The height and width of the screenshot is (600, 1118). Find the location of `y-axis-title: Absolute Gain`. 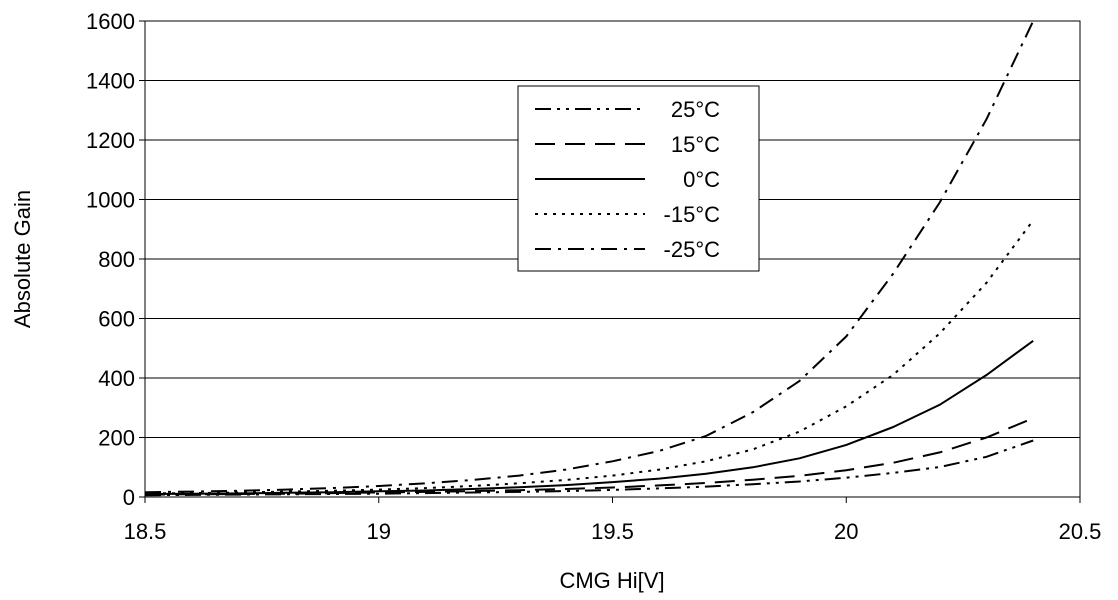

y-axis-title: Absolute Gain is located at coordinates (22, 259).